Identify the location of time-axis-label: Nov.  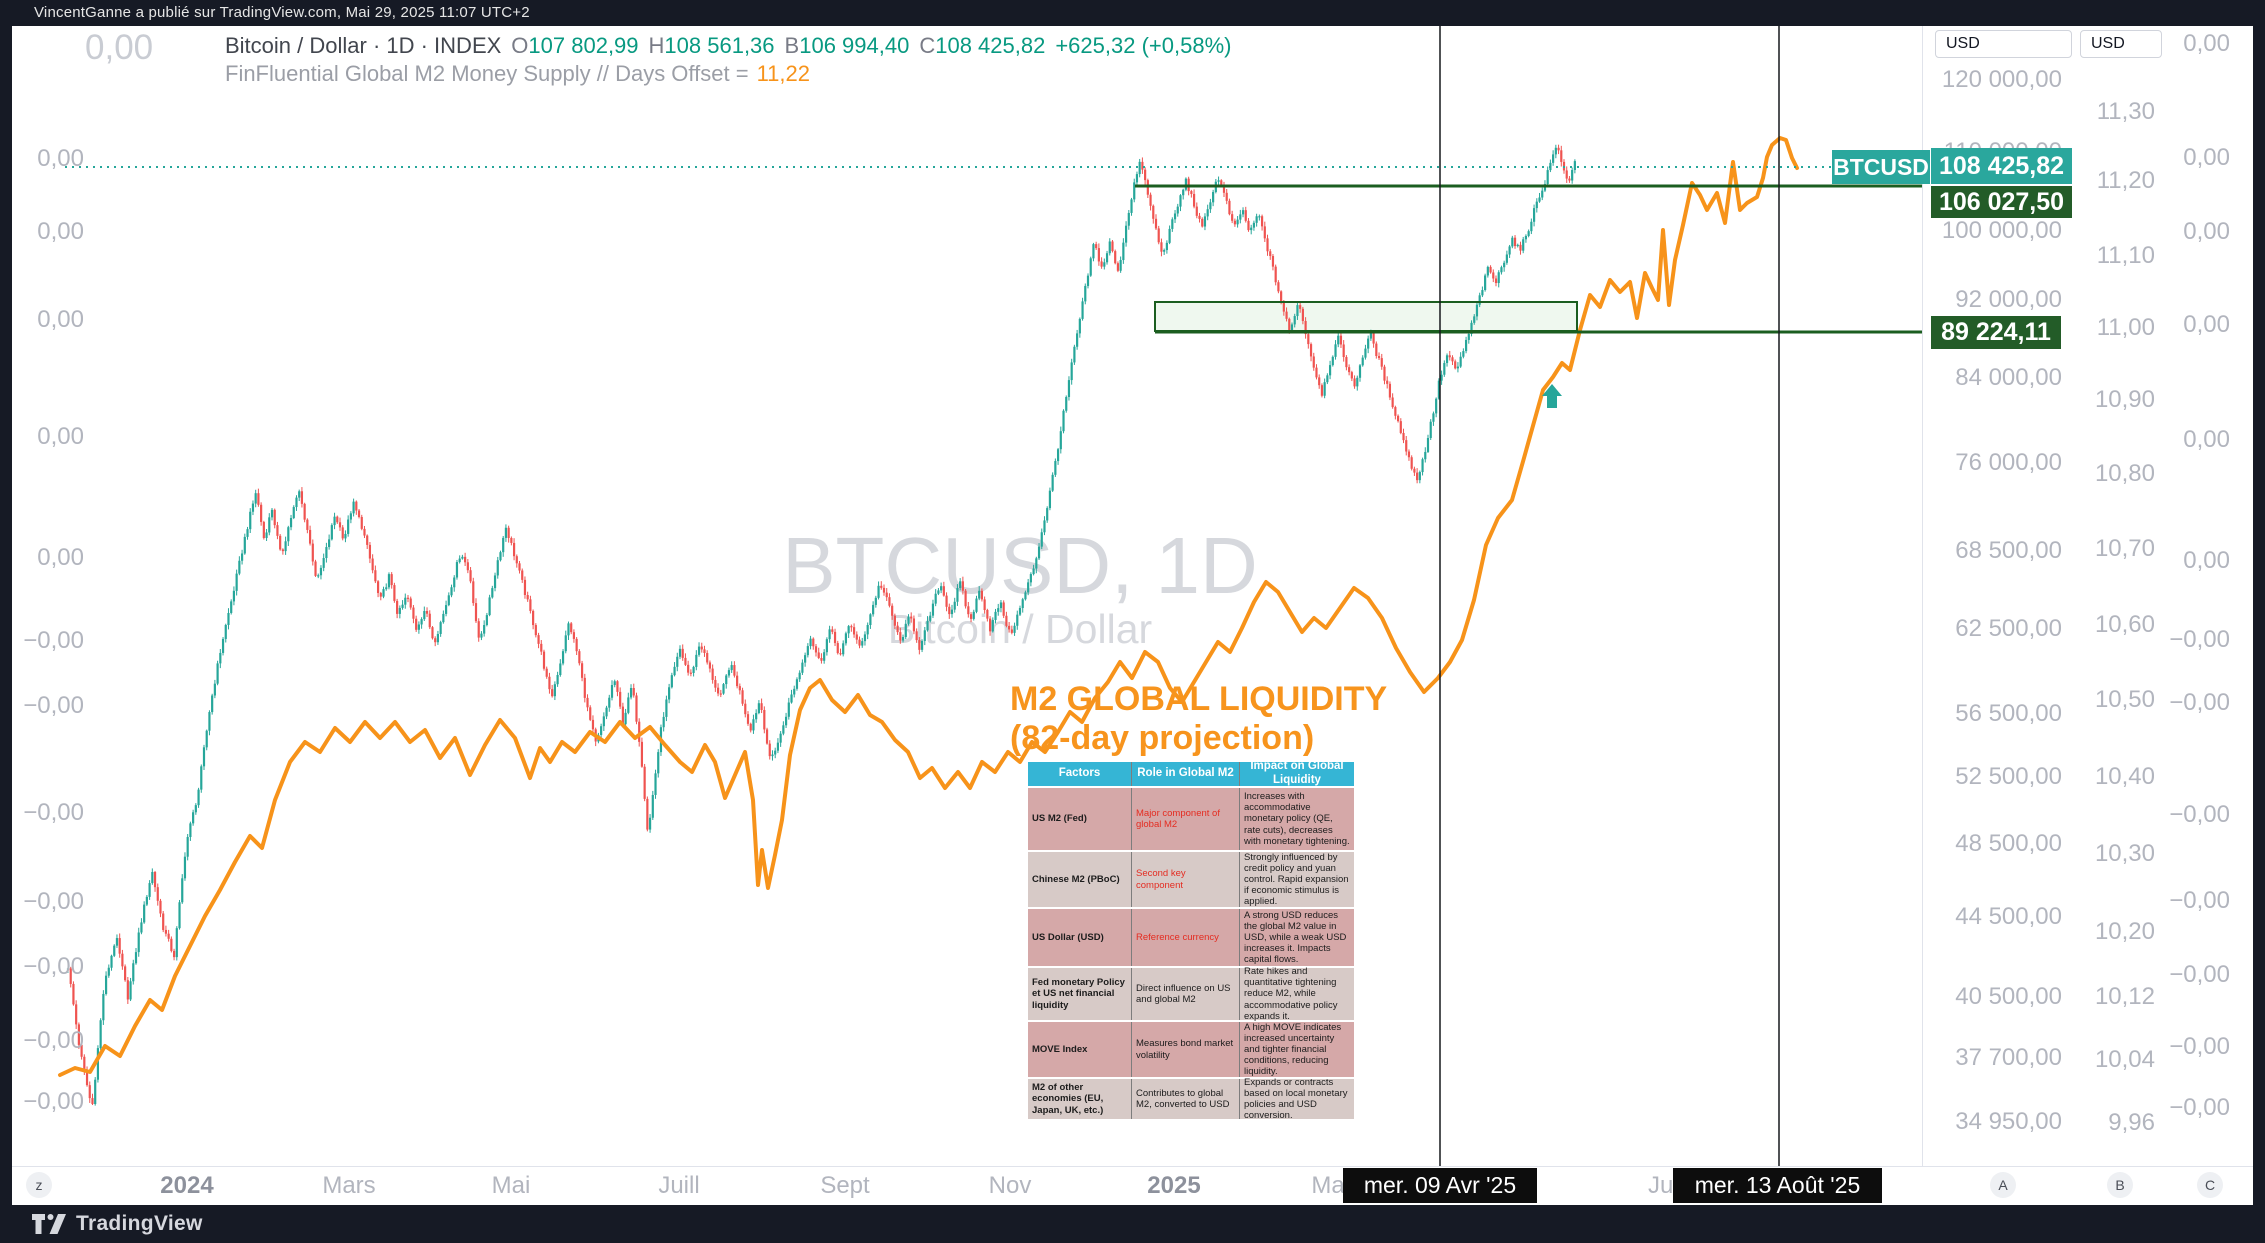
(1010, 1185).